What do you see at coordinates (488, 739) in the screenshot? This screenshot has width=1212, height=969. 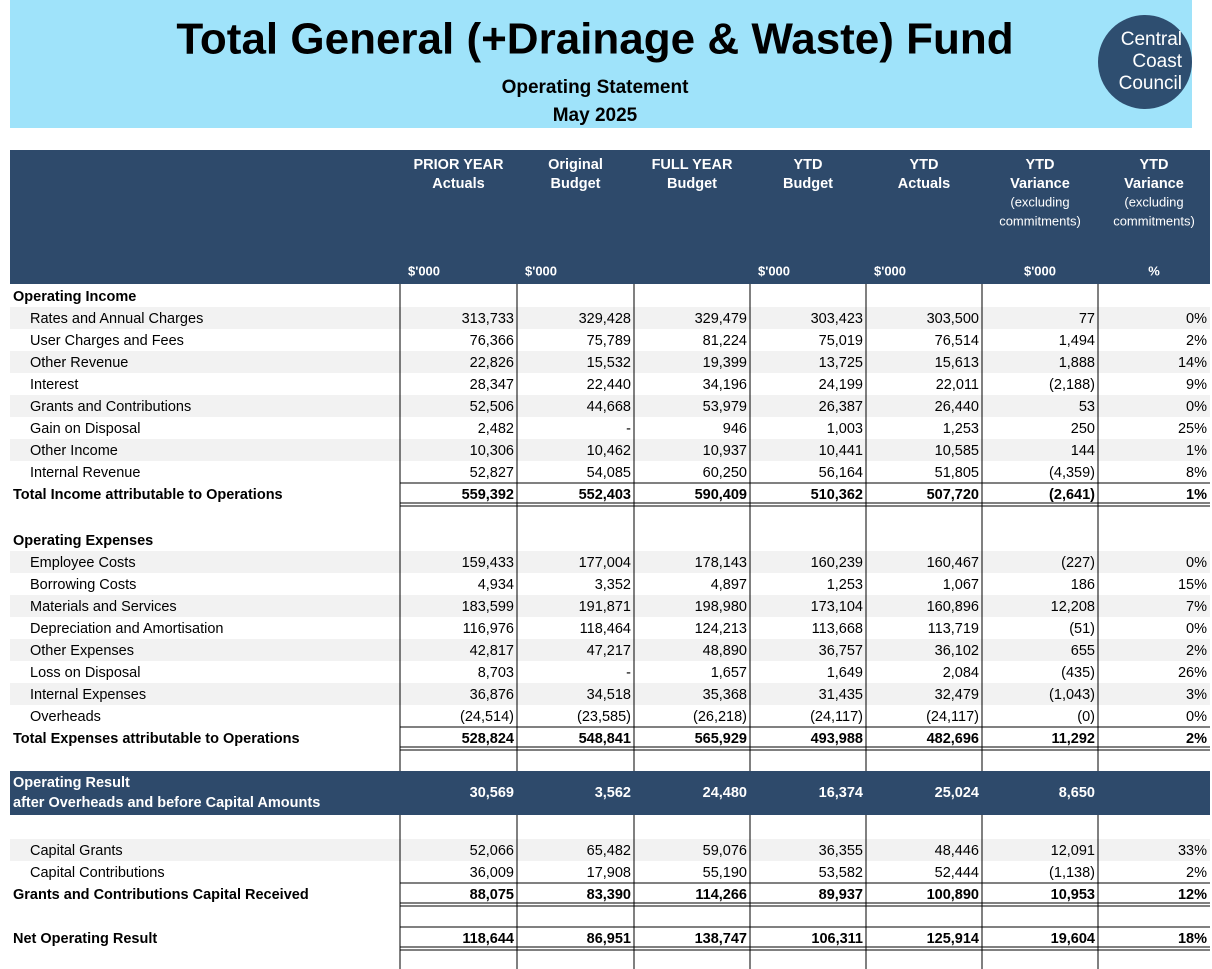 I see `cell-value: 528,824` at bounding box center [488, 739].